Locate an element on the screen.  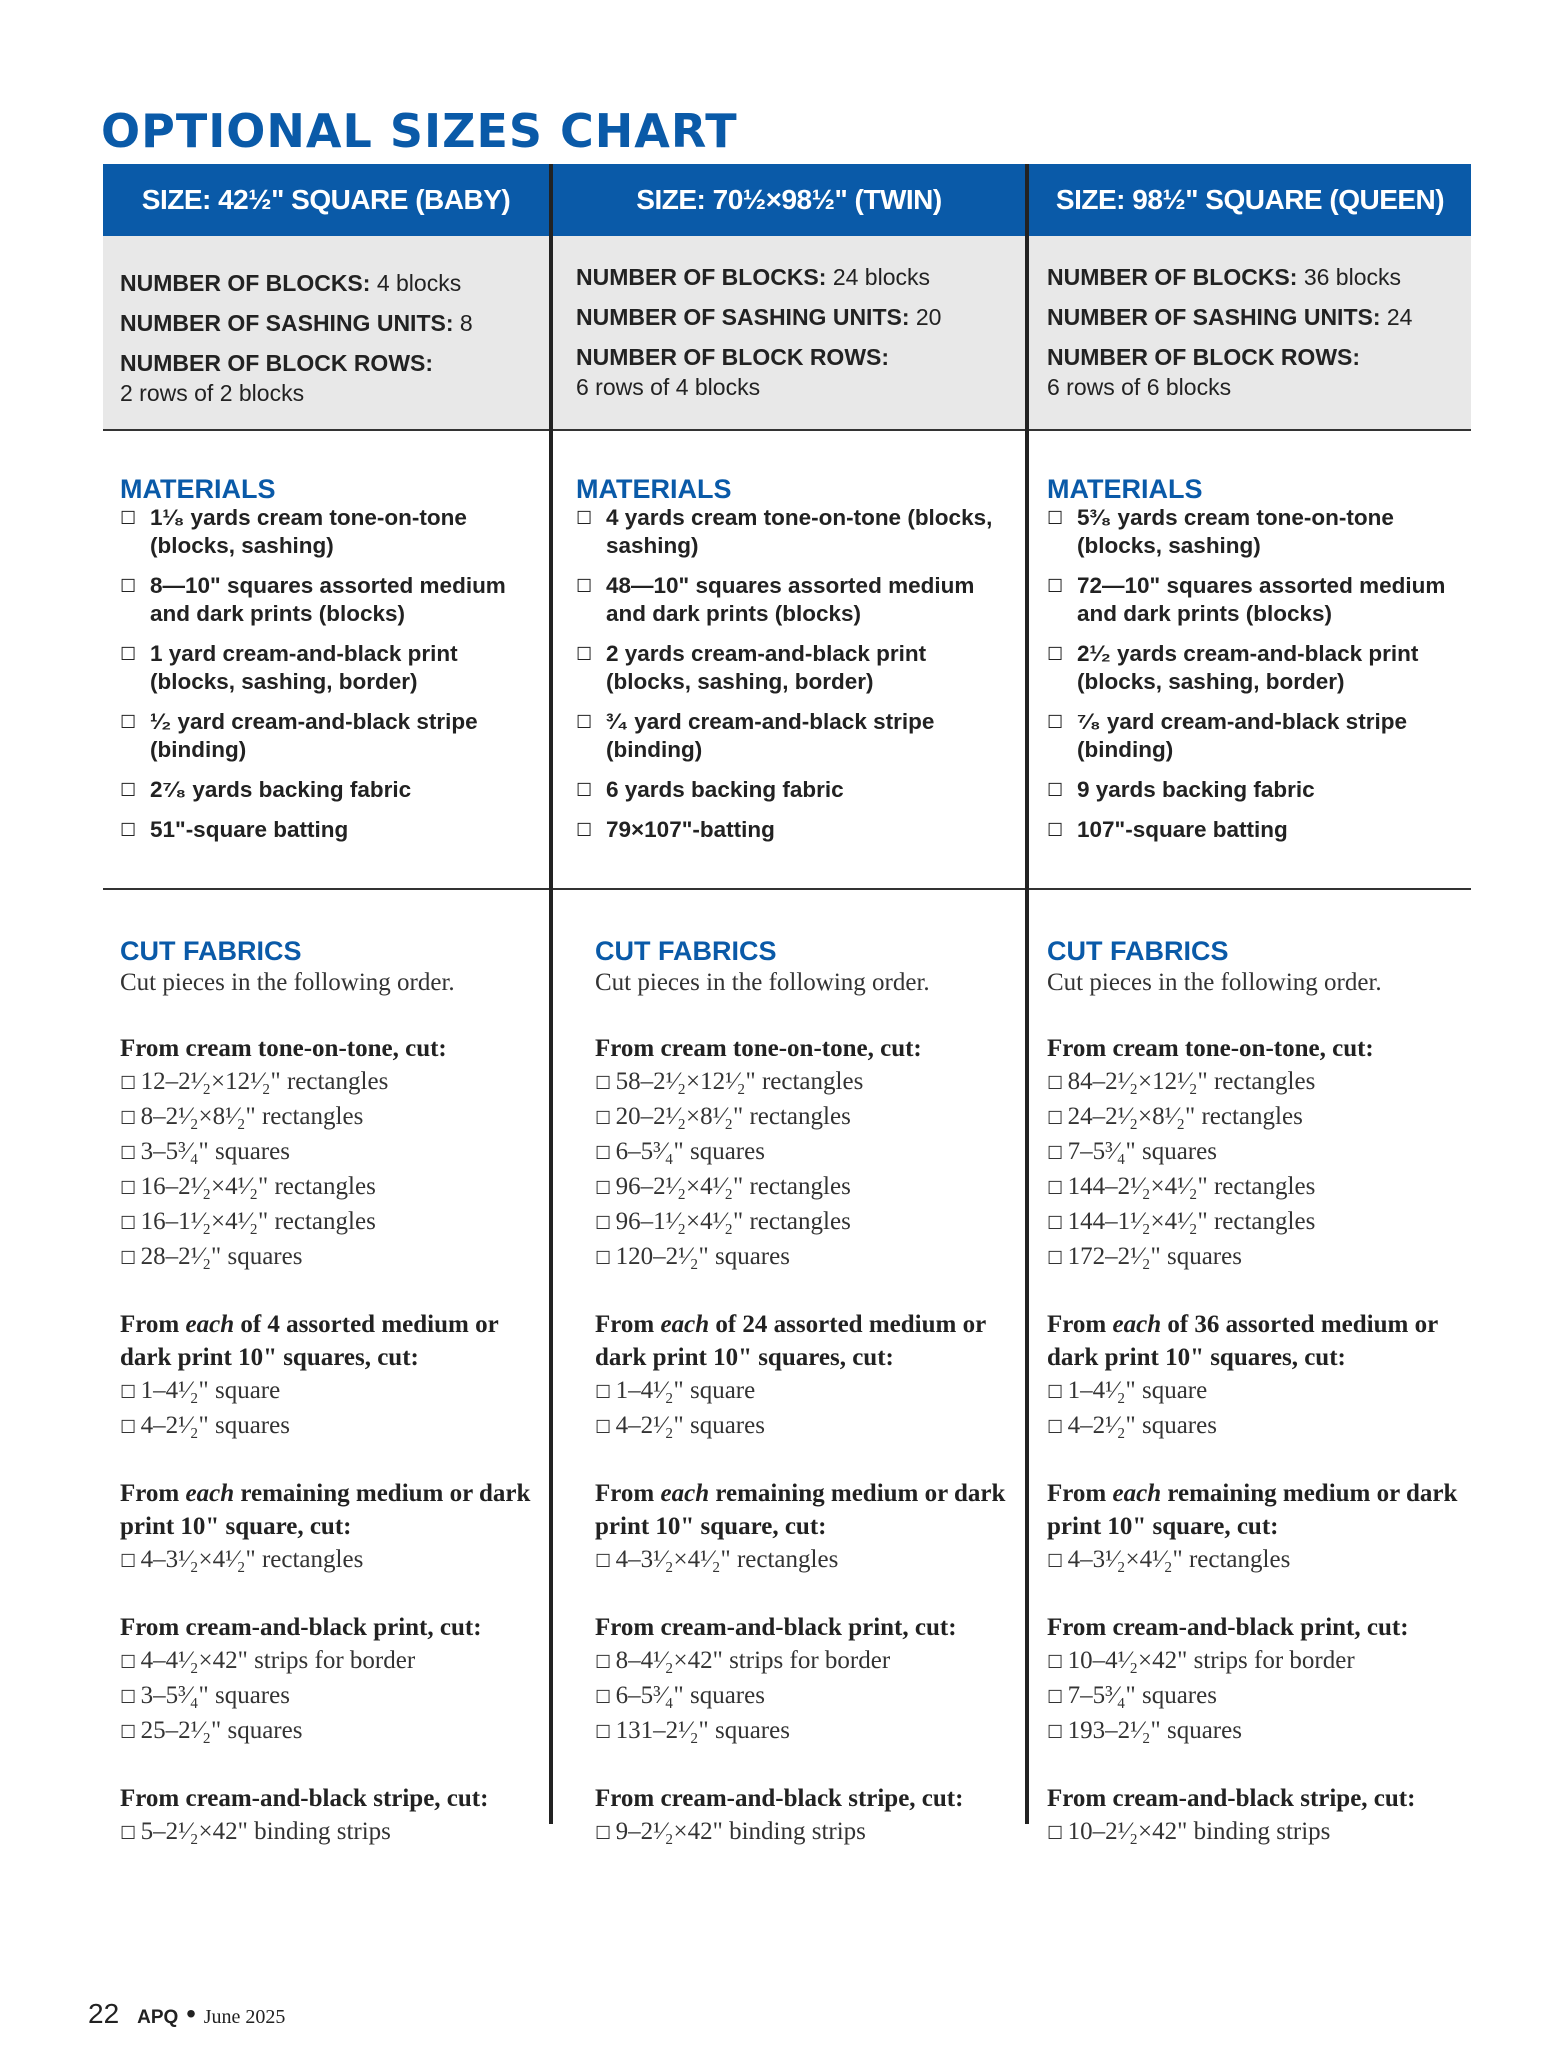
rows-label: NUMBER OF BLOCK ROWS: is located at coordinates (277, 363).